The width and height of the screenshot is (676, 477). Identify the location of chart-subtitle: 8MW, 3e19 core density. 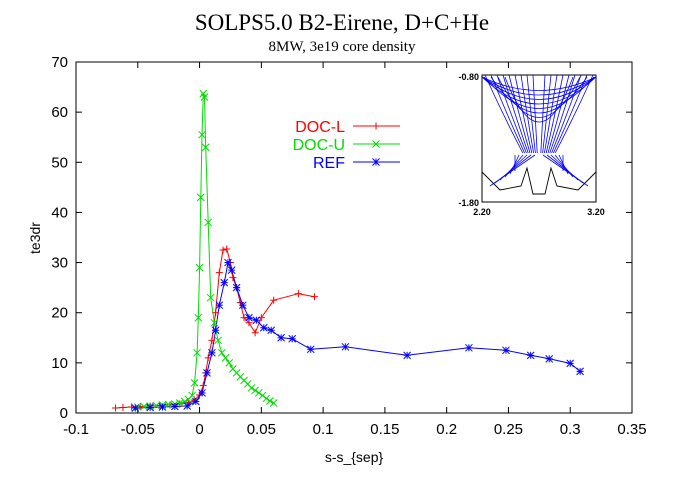
(342, 47).